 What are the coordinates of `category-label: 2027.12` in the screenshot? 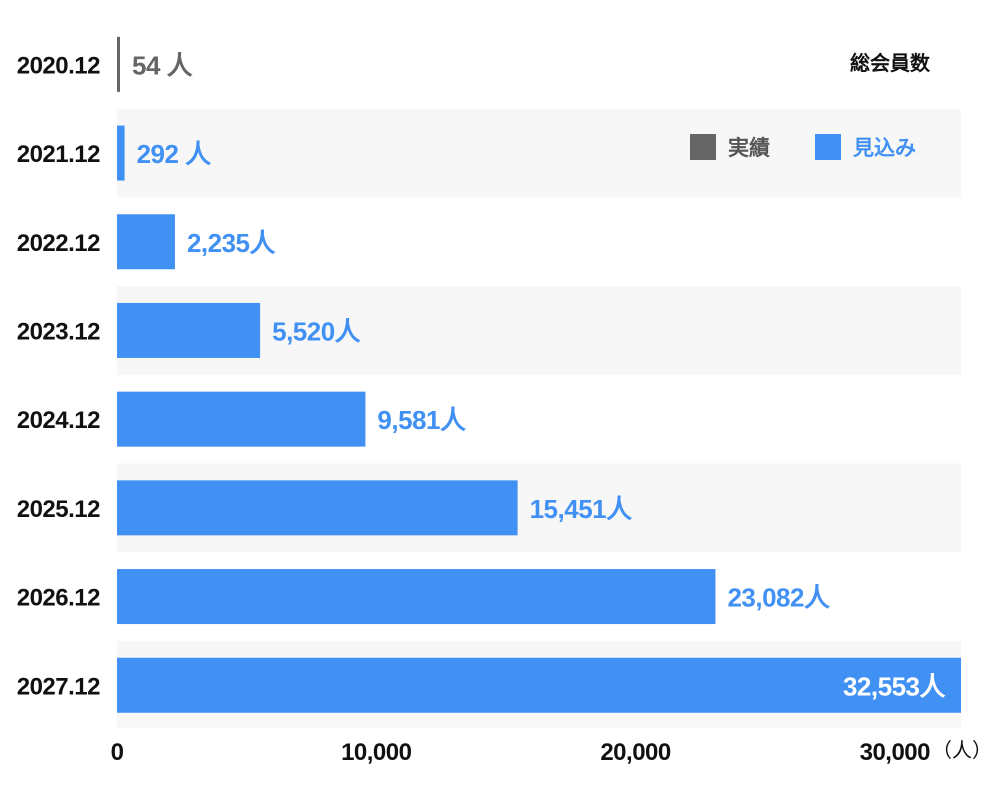 It's located at (58, 686).